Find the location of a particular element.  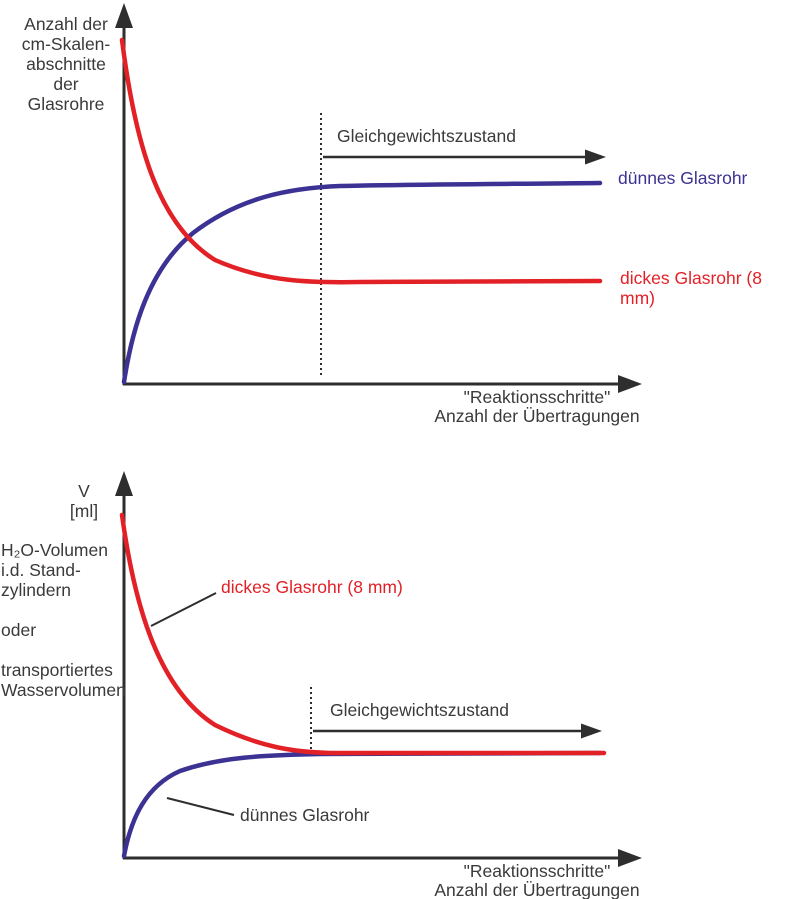

bottom-thin-tube-callout-line is located at coordinates (200, 806).